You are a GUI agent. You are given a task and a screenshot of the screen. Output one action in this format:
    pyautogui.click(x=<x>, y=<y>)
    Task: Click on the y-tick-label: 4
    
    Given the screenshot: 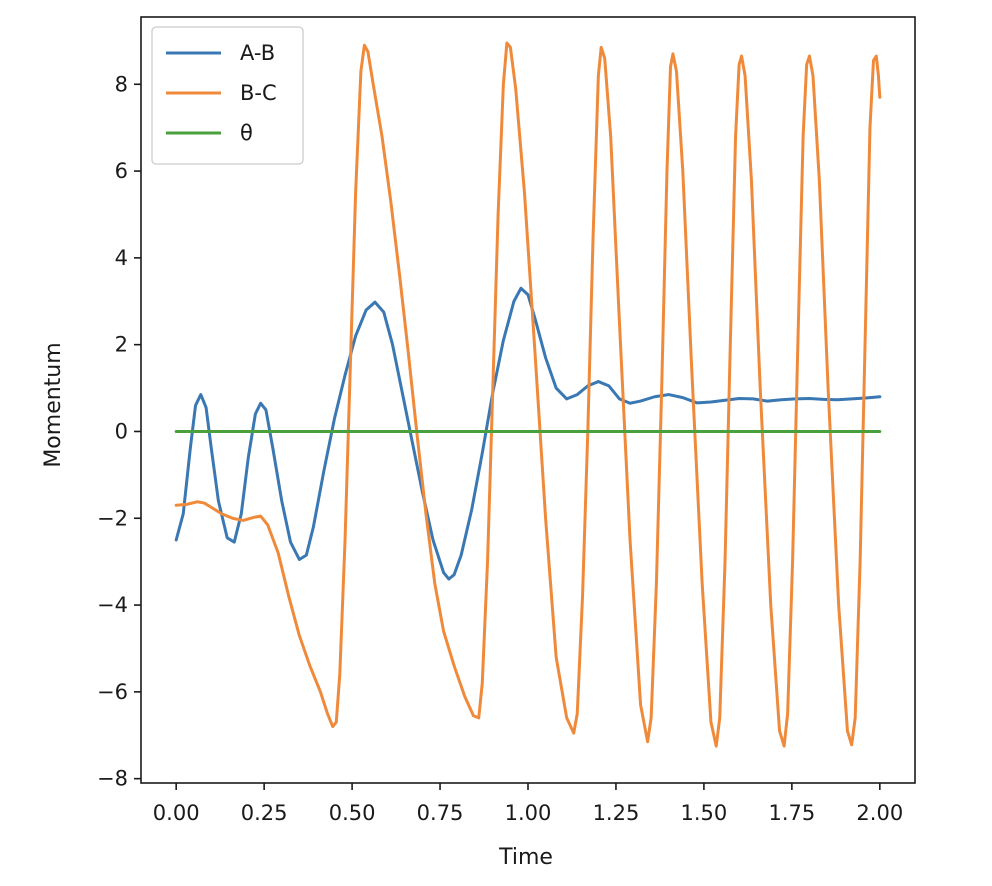 What is the action you would take?
    pyautogui.click(x=121, y=258)
    